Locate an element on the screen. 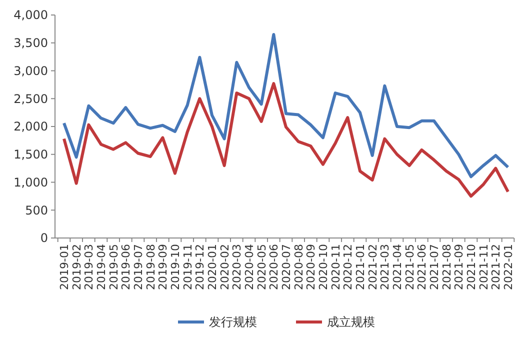 The width and height of the screenshot is (529, 340). x-tick-label: 2019-02 is located at coordinates (77, 267).